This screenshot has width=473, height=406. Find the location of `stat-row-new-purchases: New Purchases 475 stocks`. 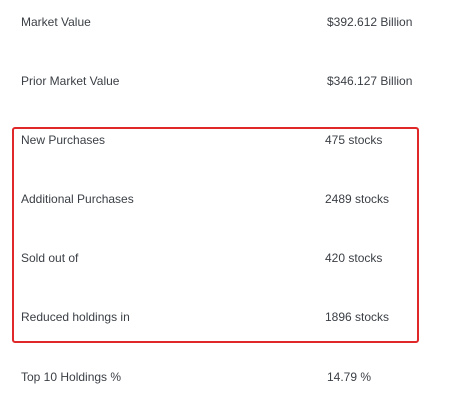

stat-row-new-purchases: New Purchases 475 stocks is located at coordinates (236, 140).